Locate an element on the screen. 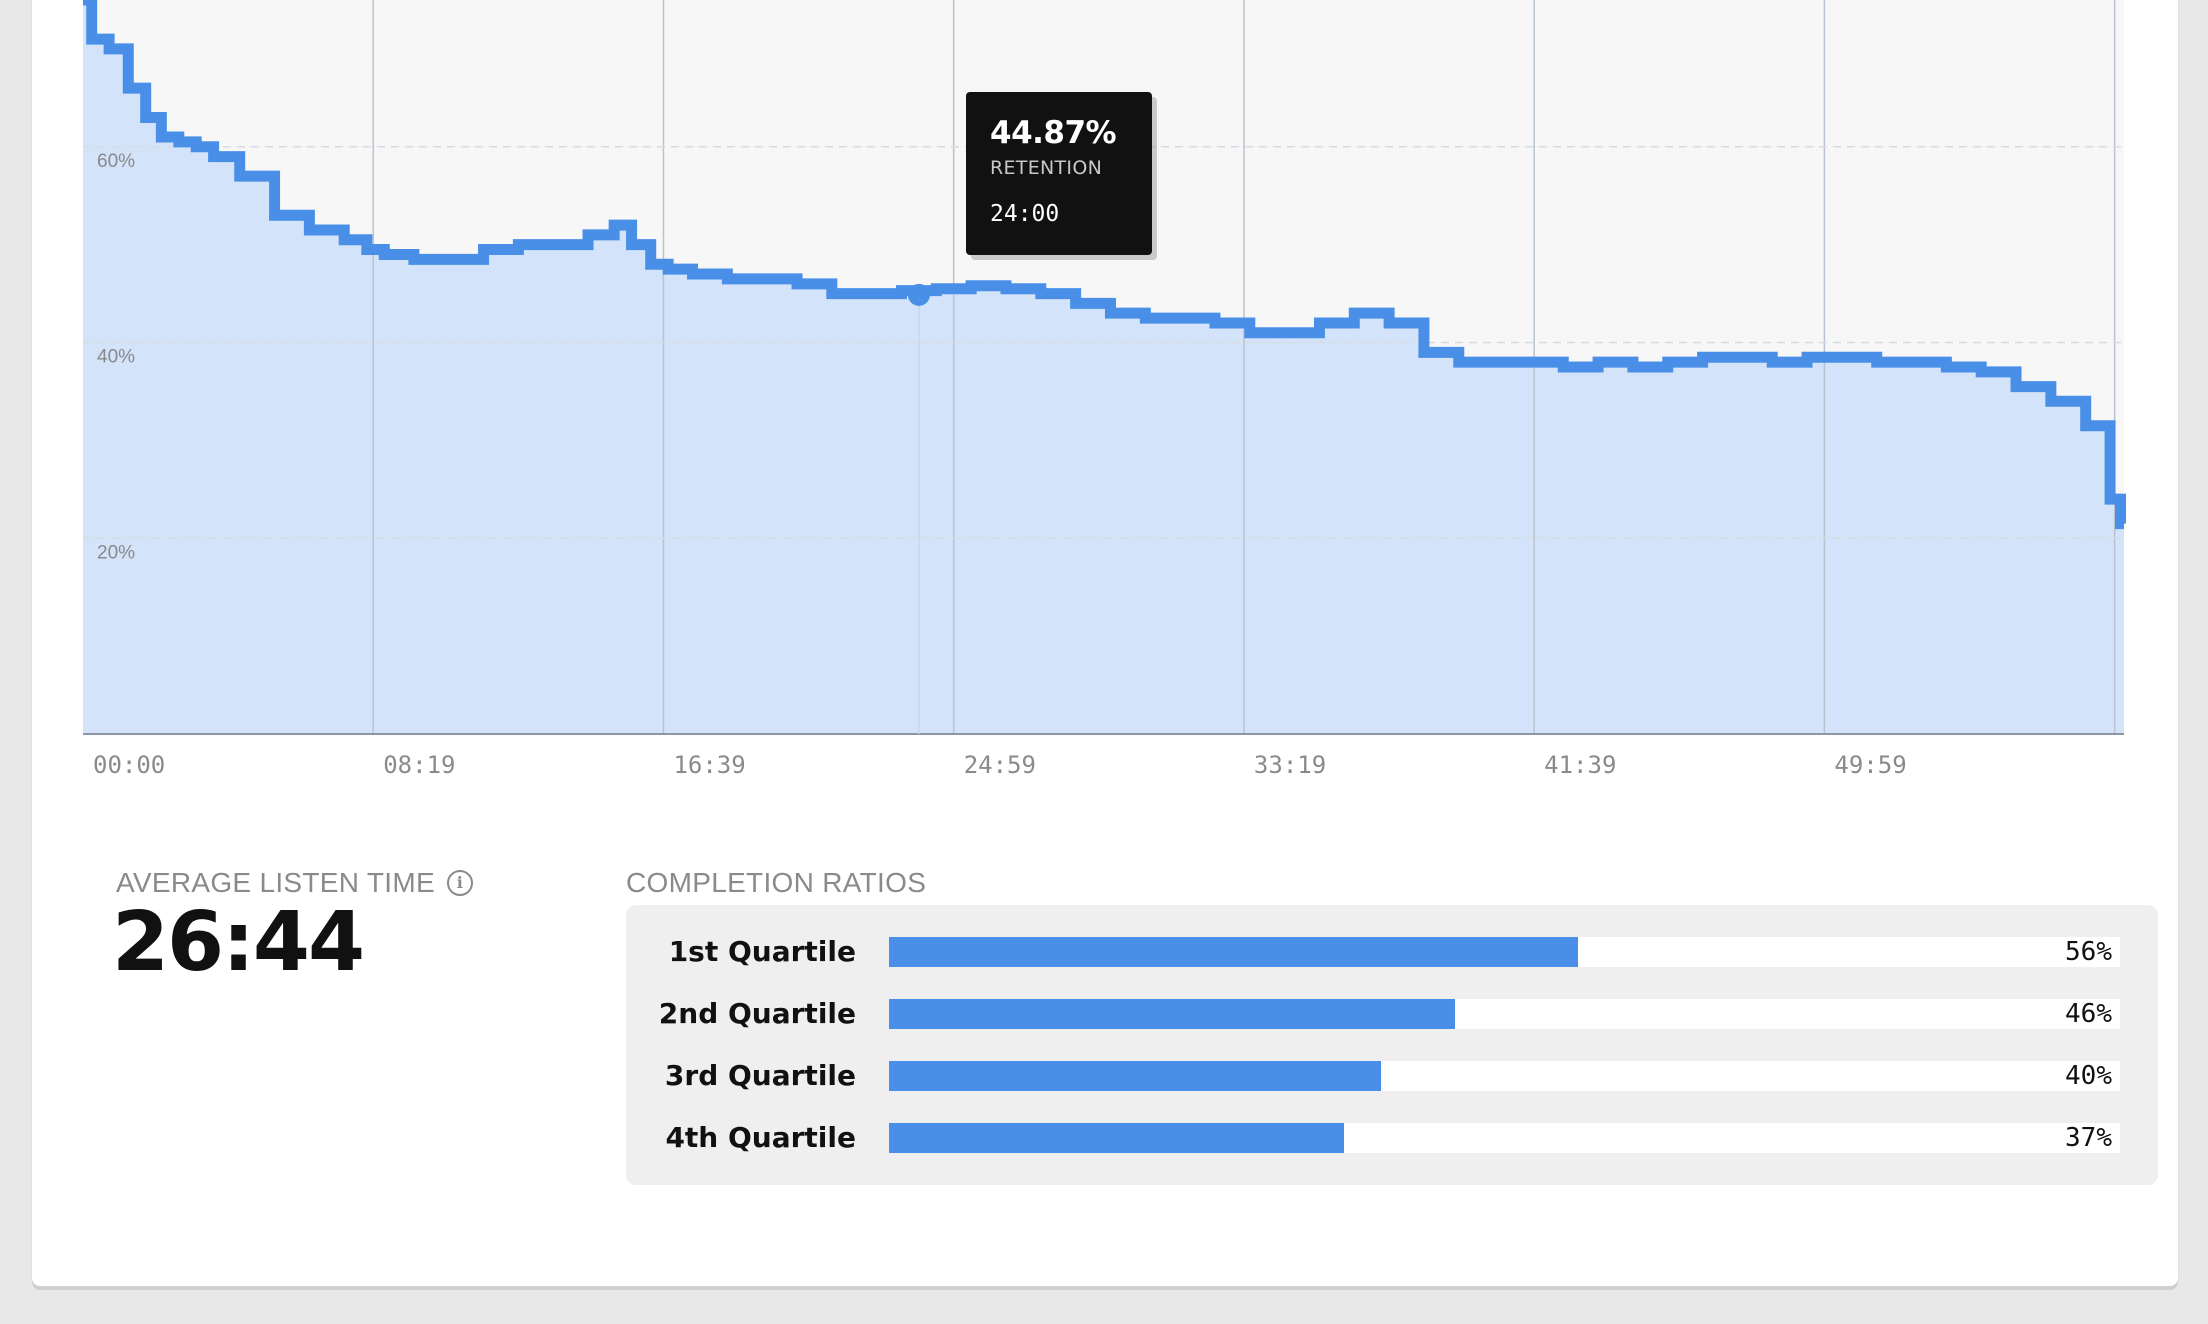 The height and width of the screenshot is (1324, 2208). quartile-percentage: 56% is located at coordinates (2088, 952).